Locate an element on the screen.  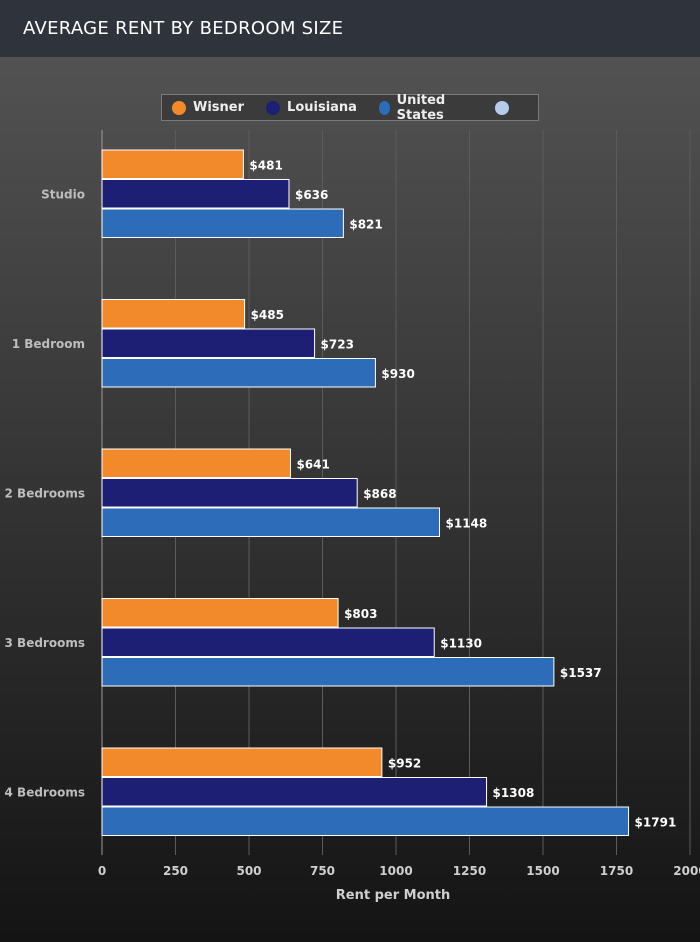
x-tick-label: 250 is located at coordinates (175, 871).